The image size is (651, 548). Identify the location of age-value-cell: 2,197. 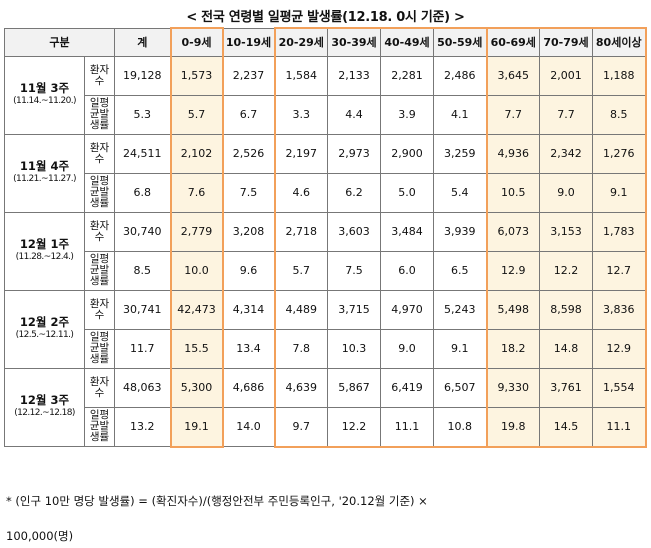
(300, 153).